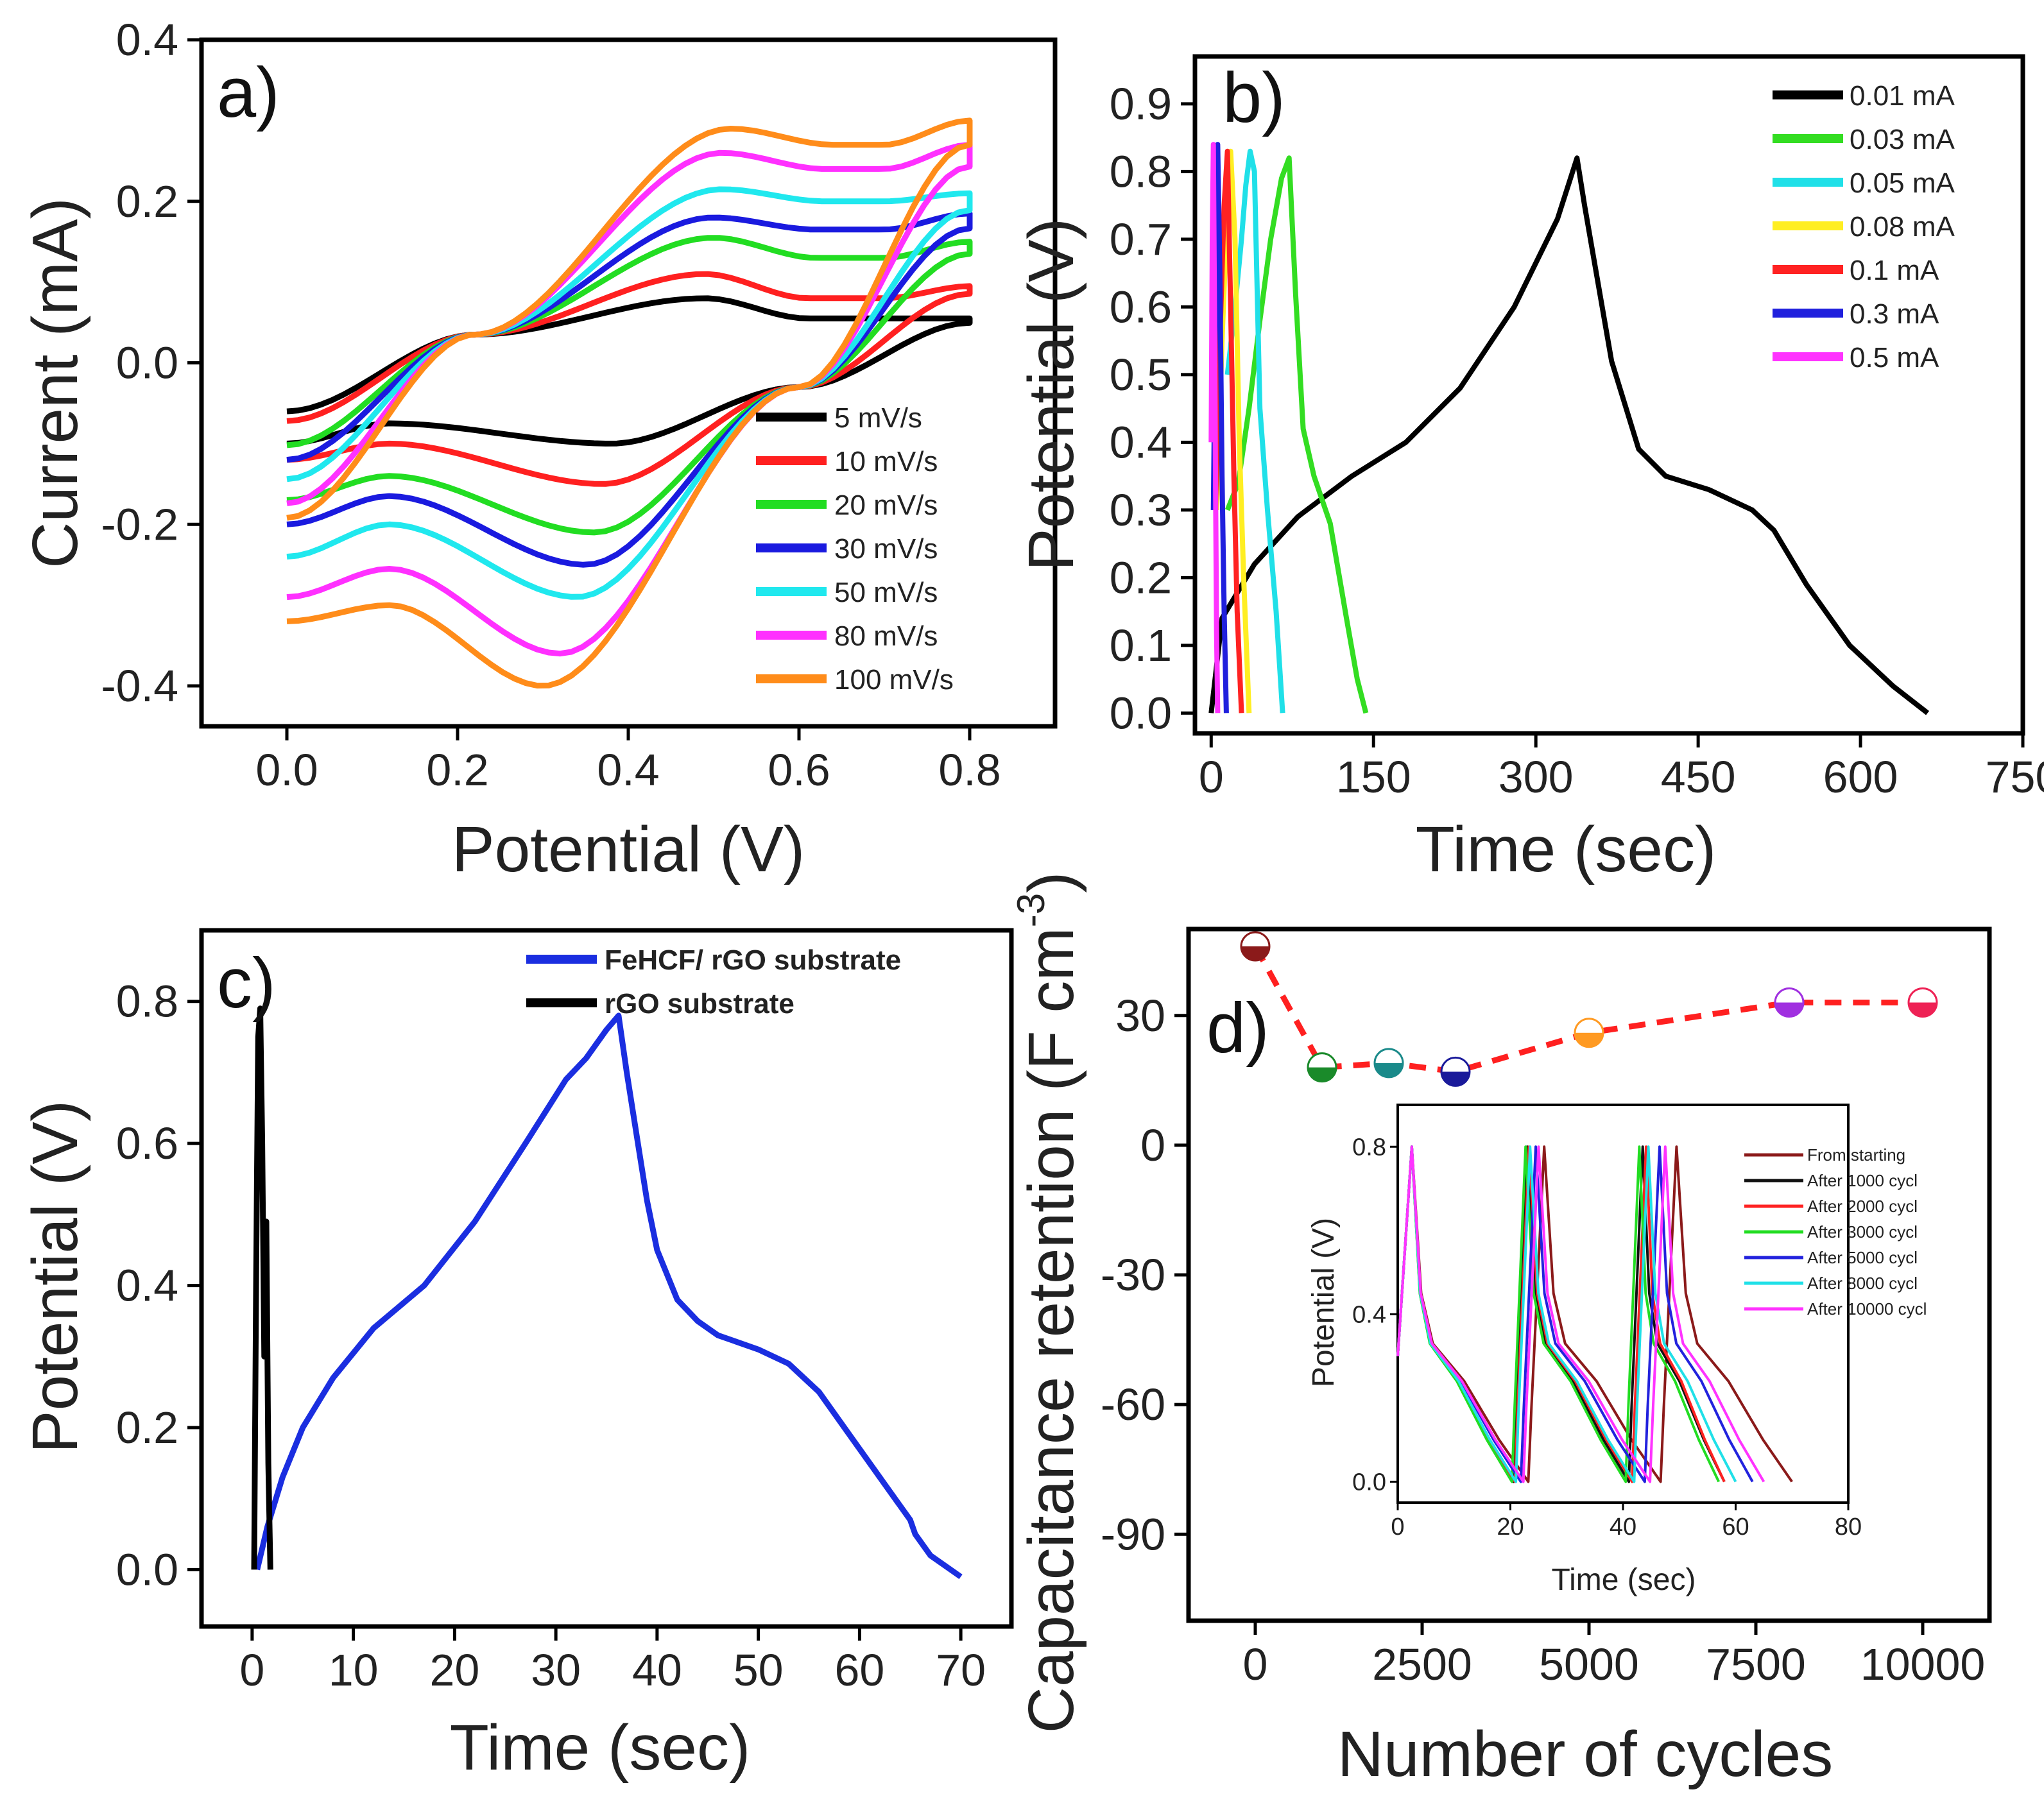  I want to click on panel-a-legend-label: 10 mV/s, so click(886, 461).